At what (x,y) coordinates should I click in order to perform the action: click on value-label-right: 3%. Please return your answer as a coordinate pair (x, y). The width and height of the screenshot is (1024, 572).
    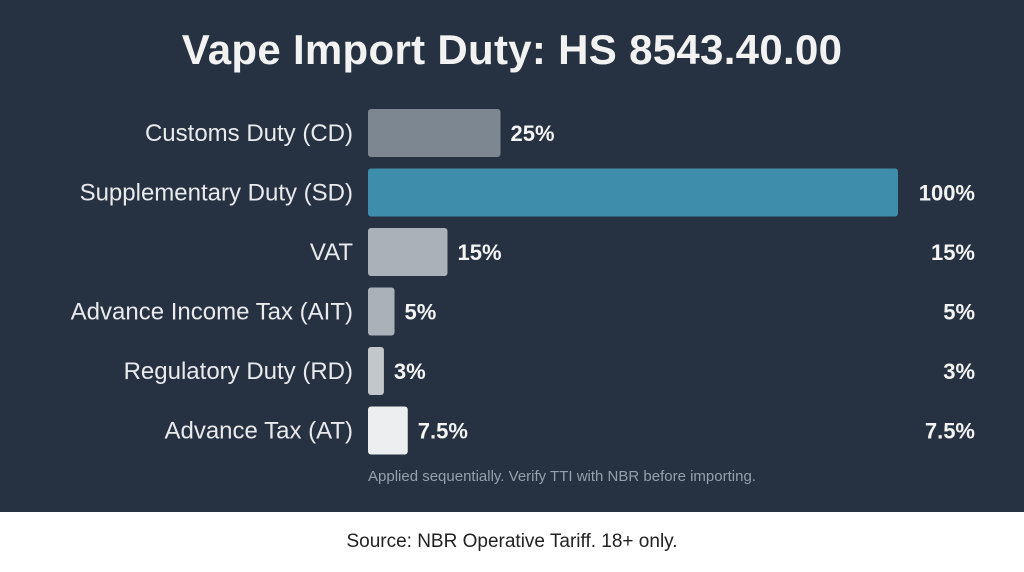
    Looking at the image, I should click on (959, 371).